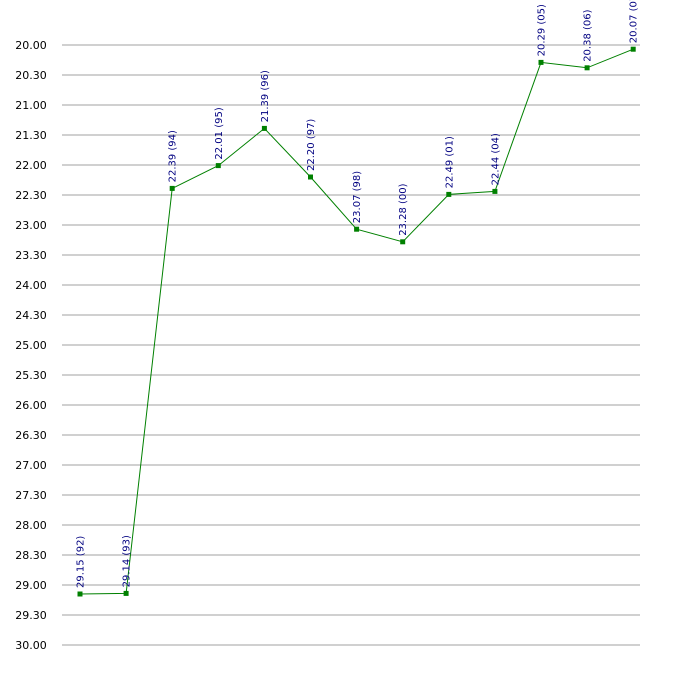  What do you see at coordinates (31, 585) in the screenshot?
I see `y-tick-label: 29.00` at bounding box center [31, 585].